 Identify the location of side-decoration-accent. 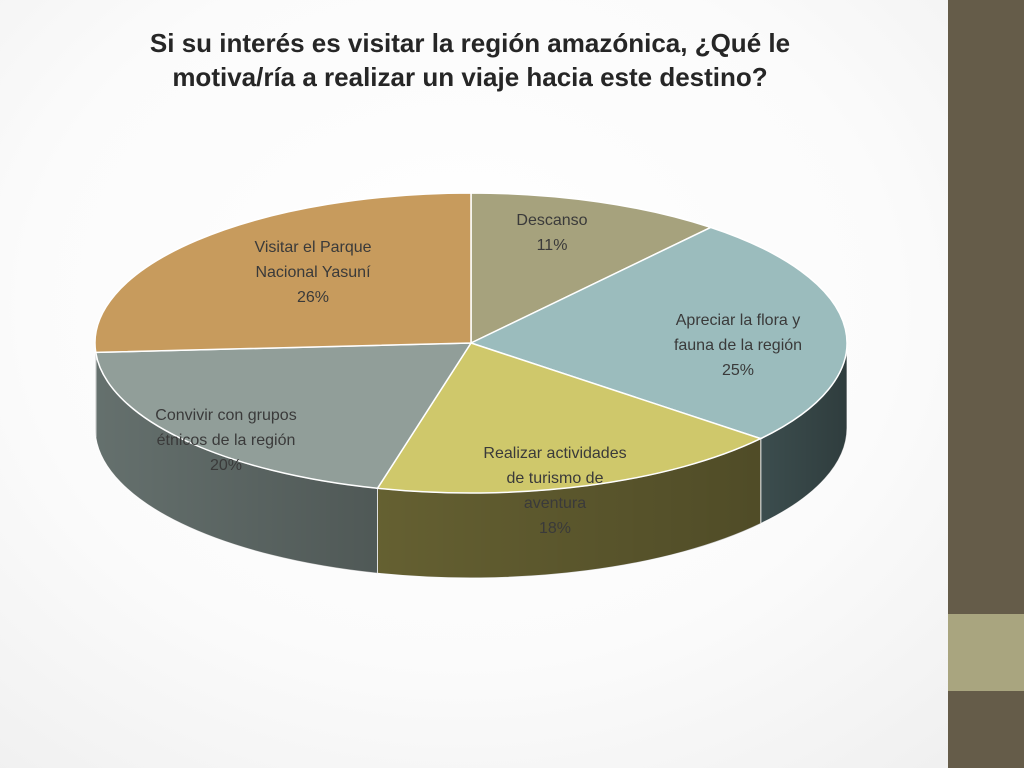
(986, 652).